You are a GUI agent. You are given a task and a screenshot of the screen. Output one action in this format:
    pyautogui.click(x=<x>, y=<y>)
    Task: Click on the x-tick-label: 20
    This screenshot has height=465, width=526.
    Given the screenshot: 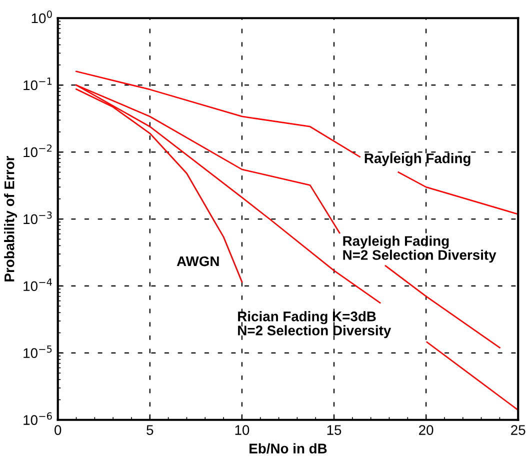 What is the action you would take?
    pyautogui.click(x=426, y=430)
    